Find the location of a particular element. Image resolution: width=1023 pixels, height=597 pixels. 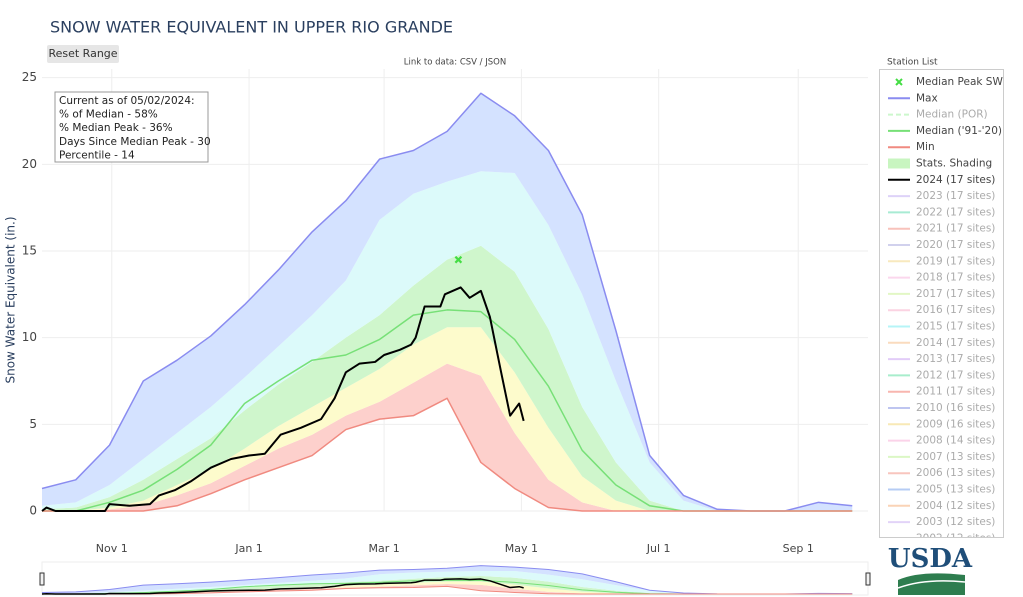

legend-item: Max is located at coordinates (913, 98).